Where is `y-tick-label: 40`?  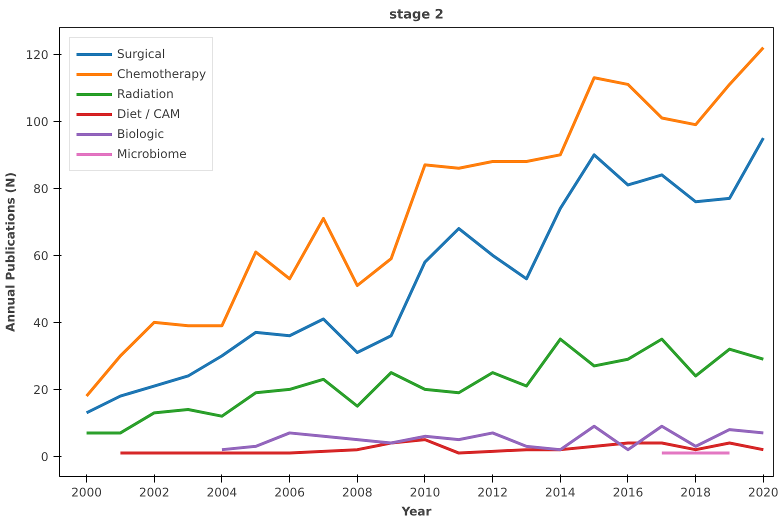
y-tick-label: 40 is located at coordinates (41, 323).